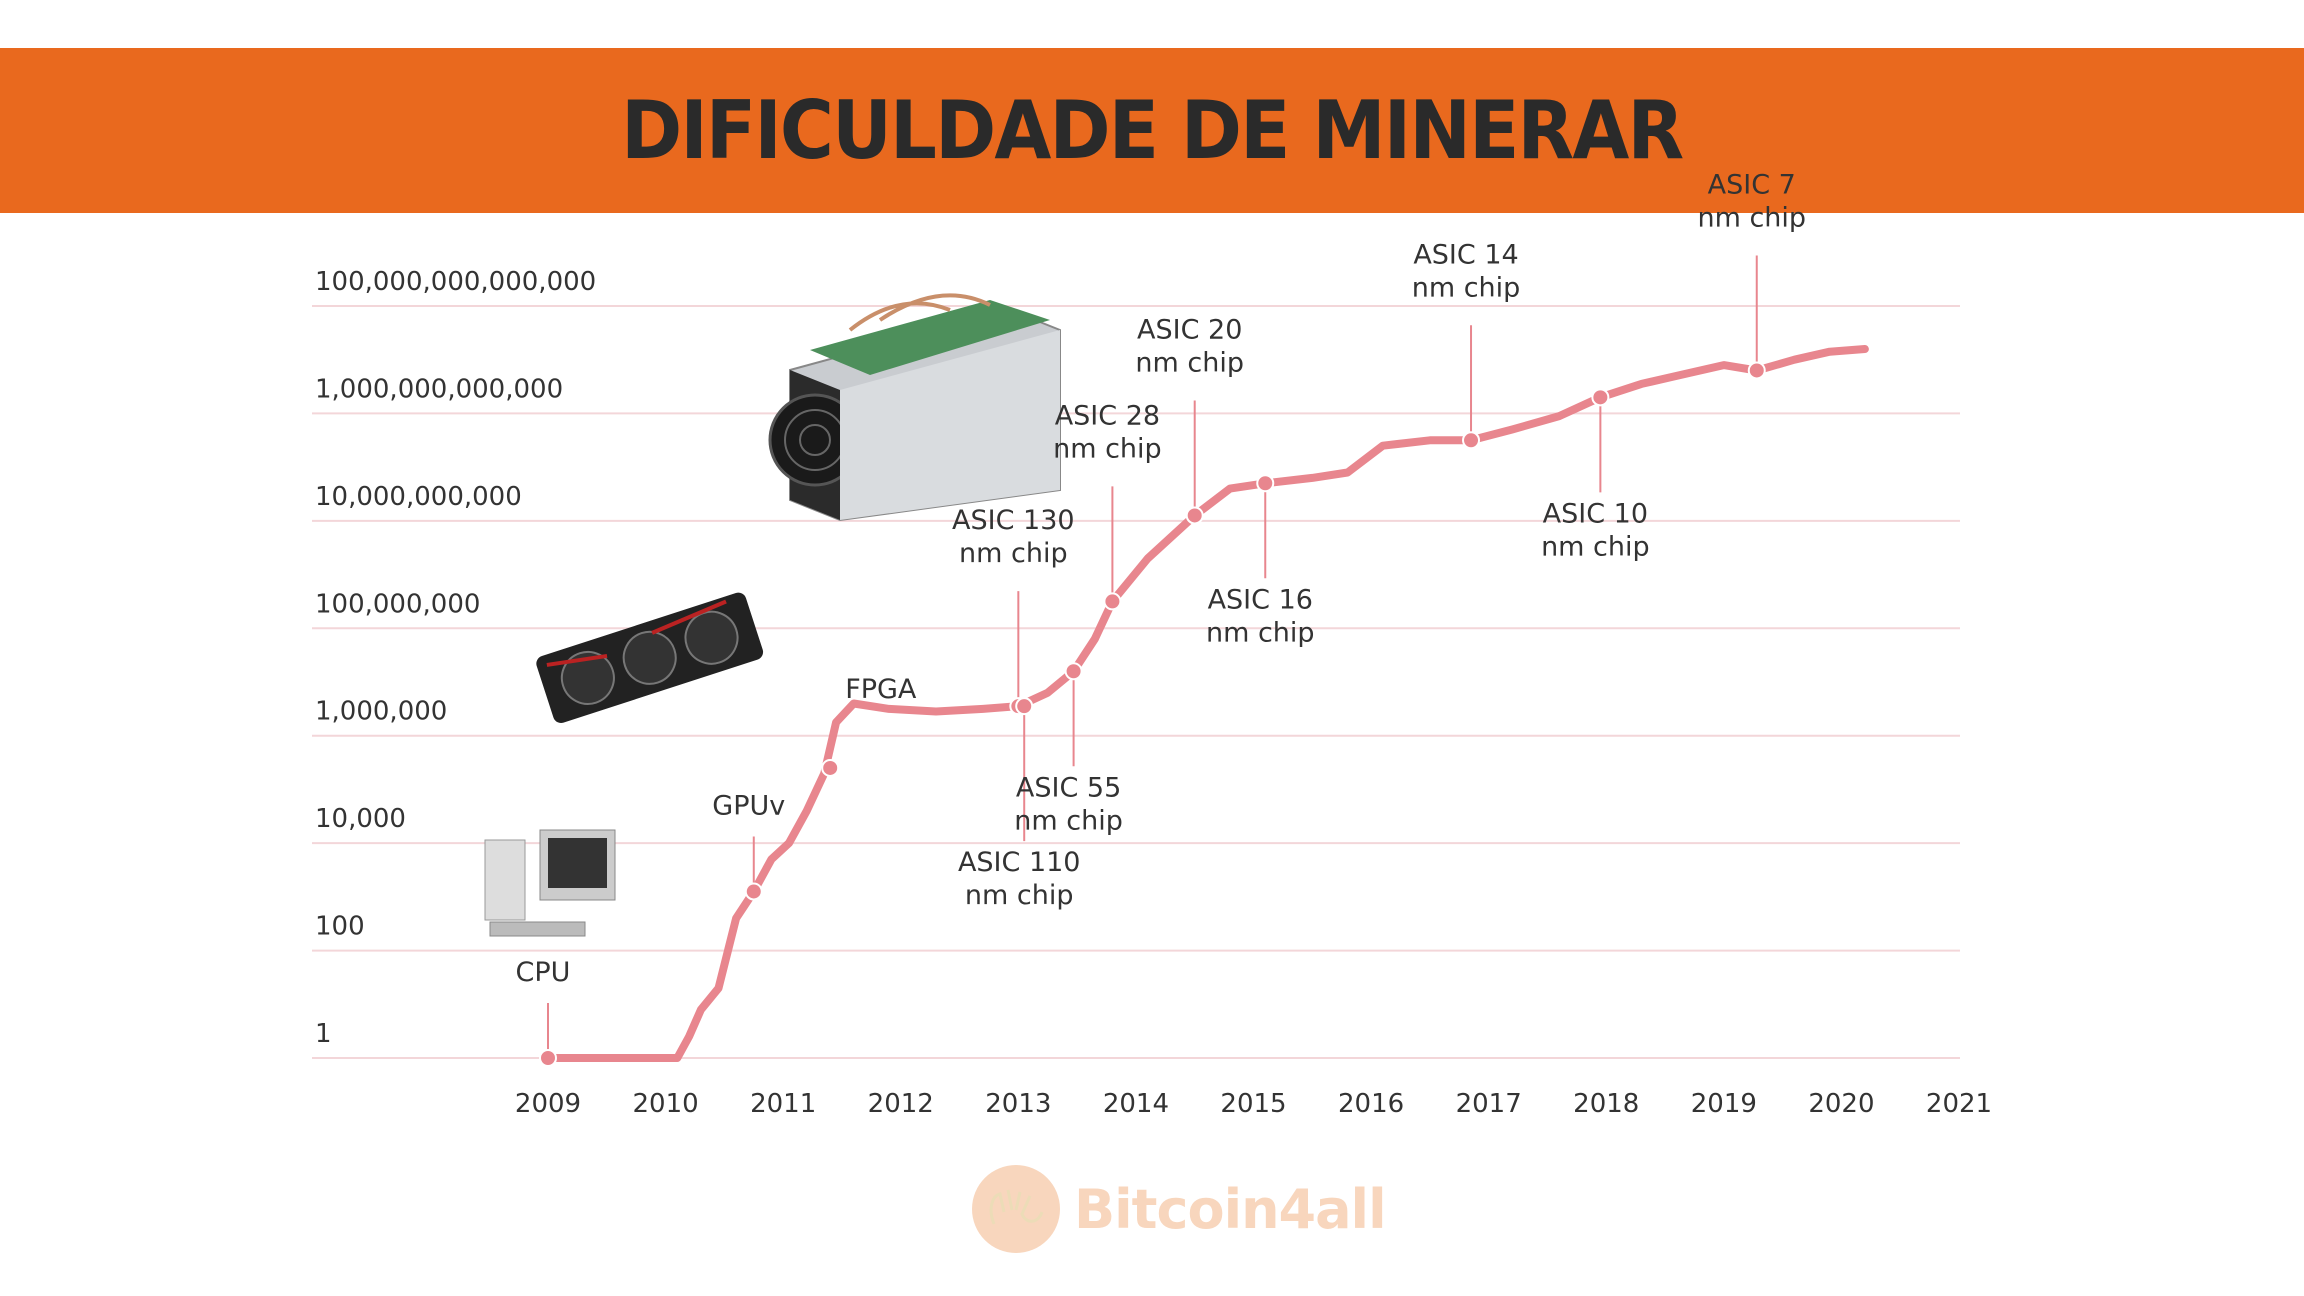 The width and height of the screenshot is (2304, 1296). Describe the element at coordinates (1465, 254) in the screenshot. I see `annotation-label: ASIC 14` at that location.